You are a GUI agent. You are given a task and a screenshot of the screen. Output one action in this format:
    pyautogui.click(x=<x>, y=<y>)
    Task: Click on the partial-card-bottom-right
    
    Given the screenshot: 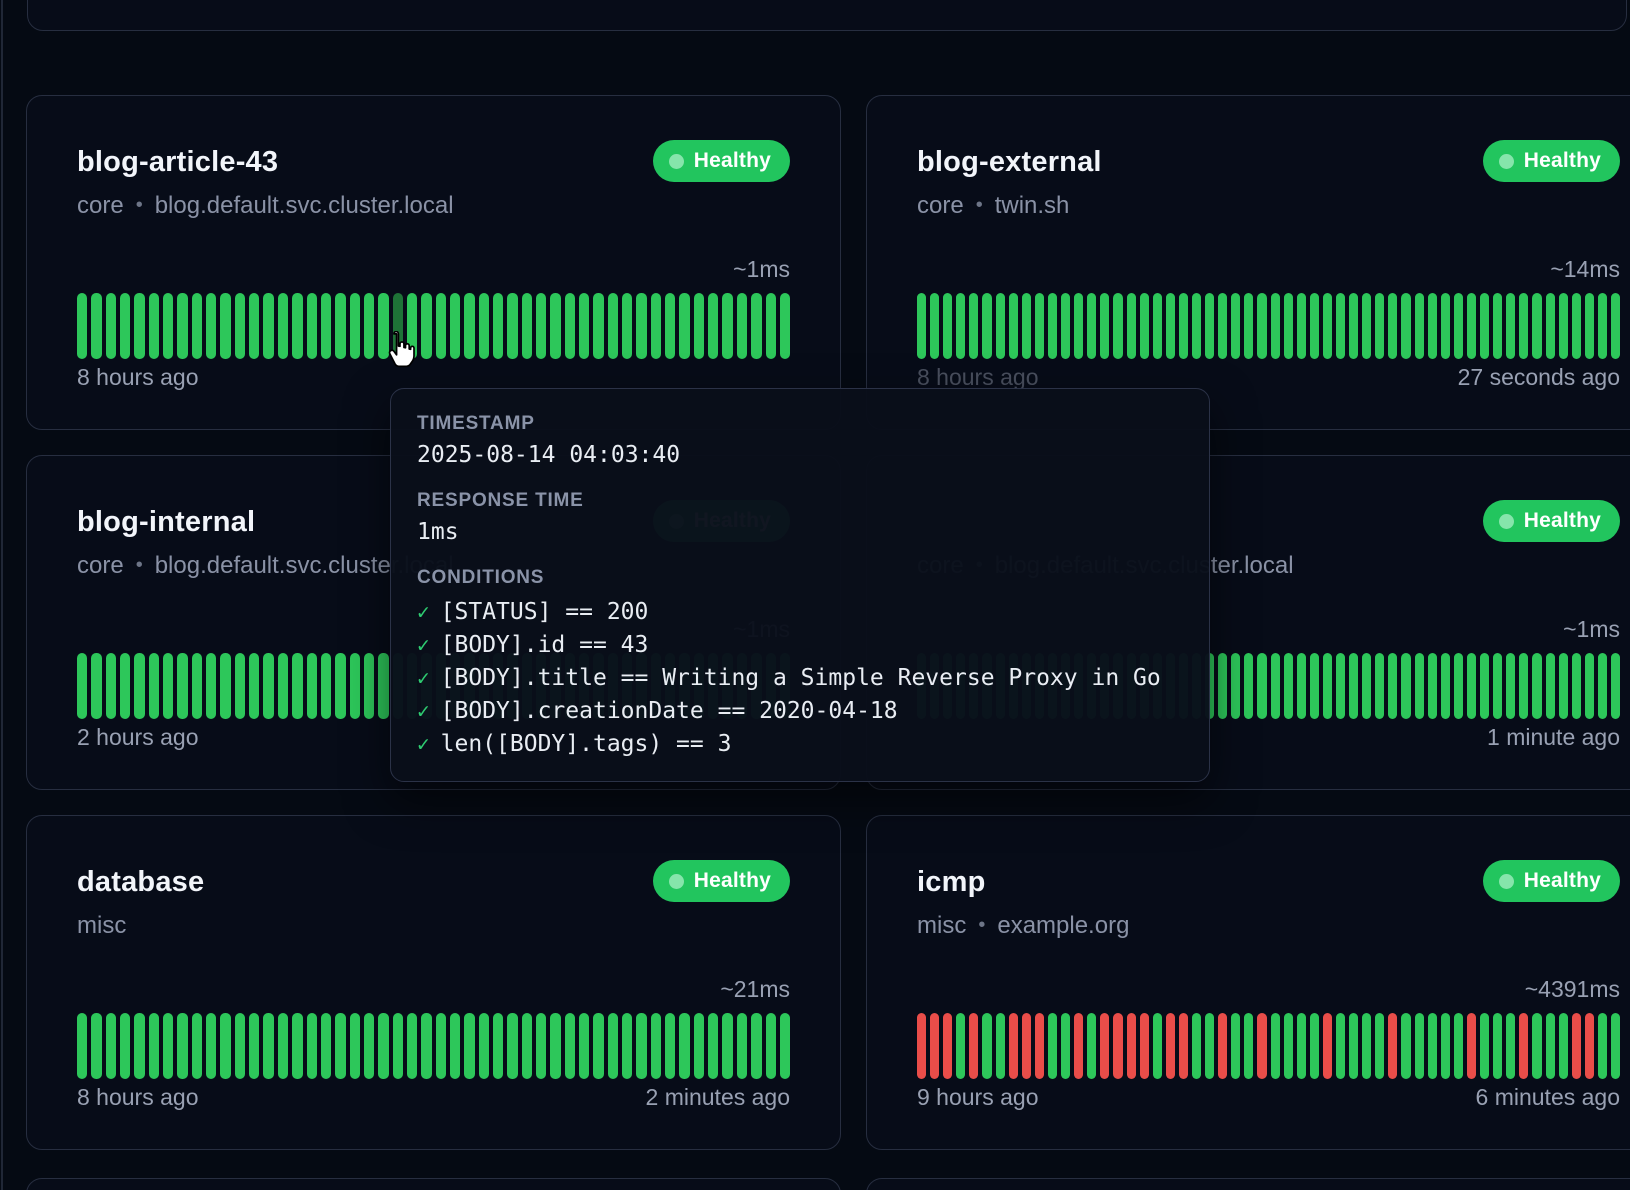 What is the action you would take?
    pyautogui.click(x=1248, y=1184)
    